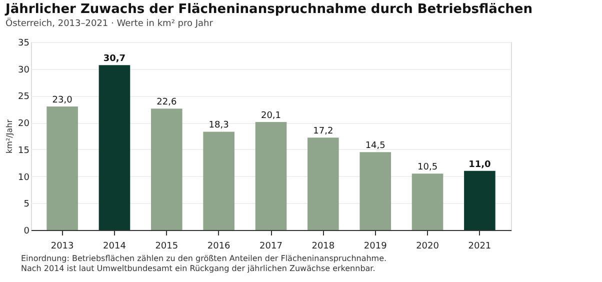  I want to click on y-tick-label: 0, so click(27, 231).